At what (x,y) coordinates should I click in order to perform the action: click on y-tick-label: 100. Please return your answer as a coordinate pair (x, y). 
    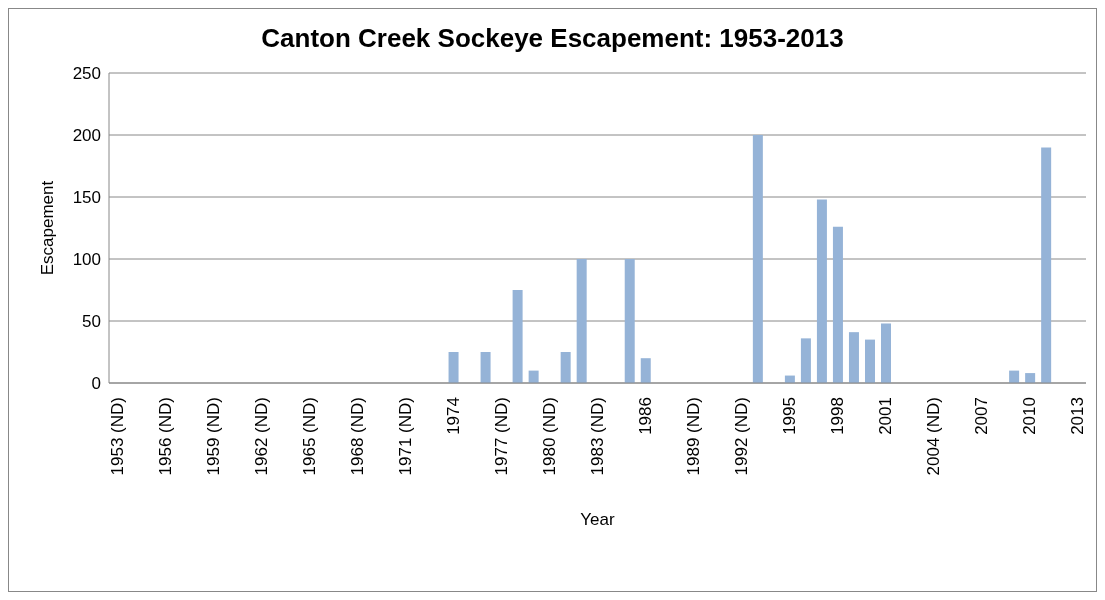
    Looking at the image, I should click on (86, 260).